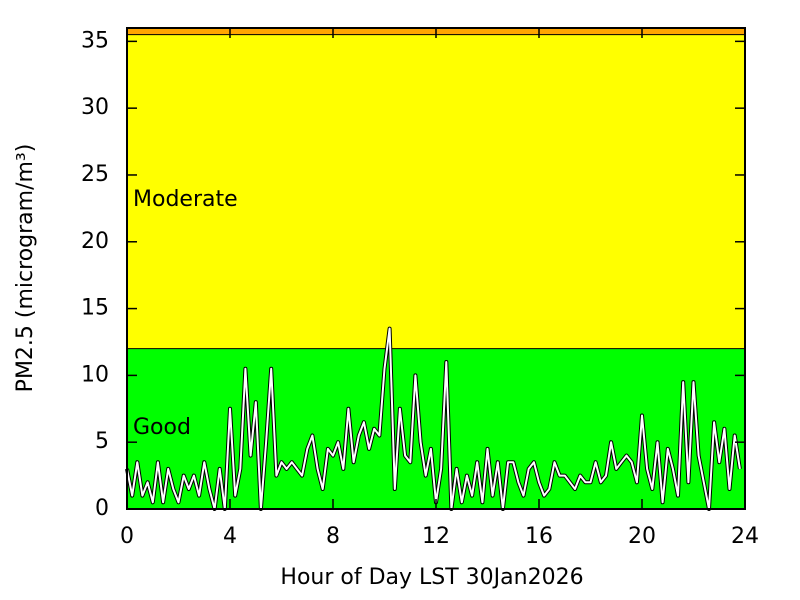  Describe the element at coordinates (333, 536) in the screenshot. I see `x-tick-label: 8` at that location.